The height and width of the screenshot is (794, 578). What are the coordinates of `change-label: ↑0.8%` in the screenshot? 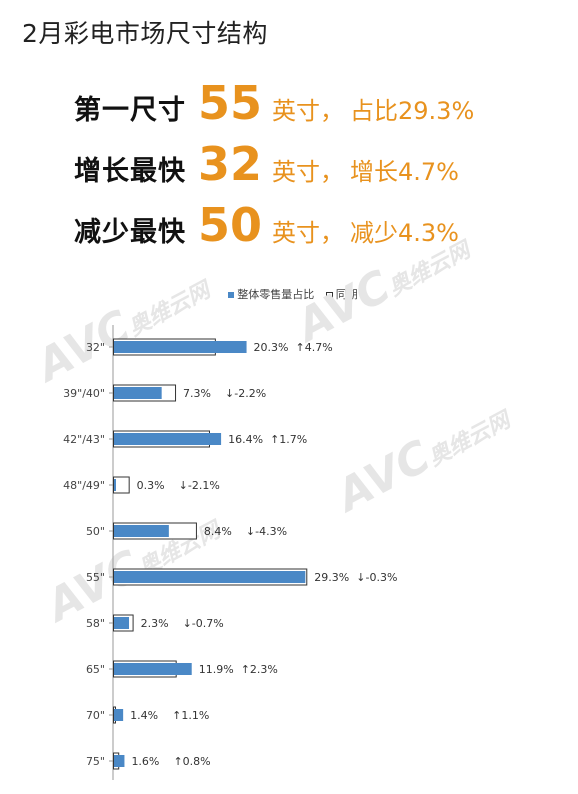 It's located at (191, 761).